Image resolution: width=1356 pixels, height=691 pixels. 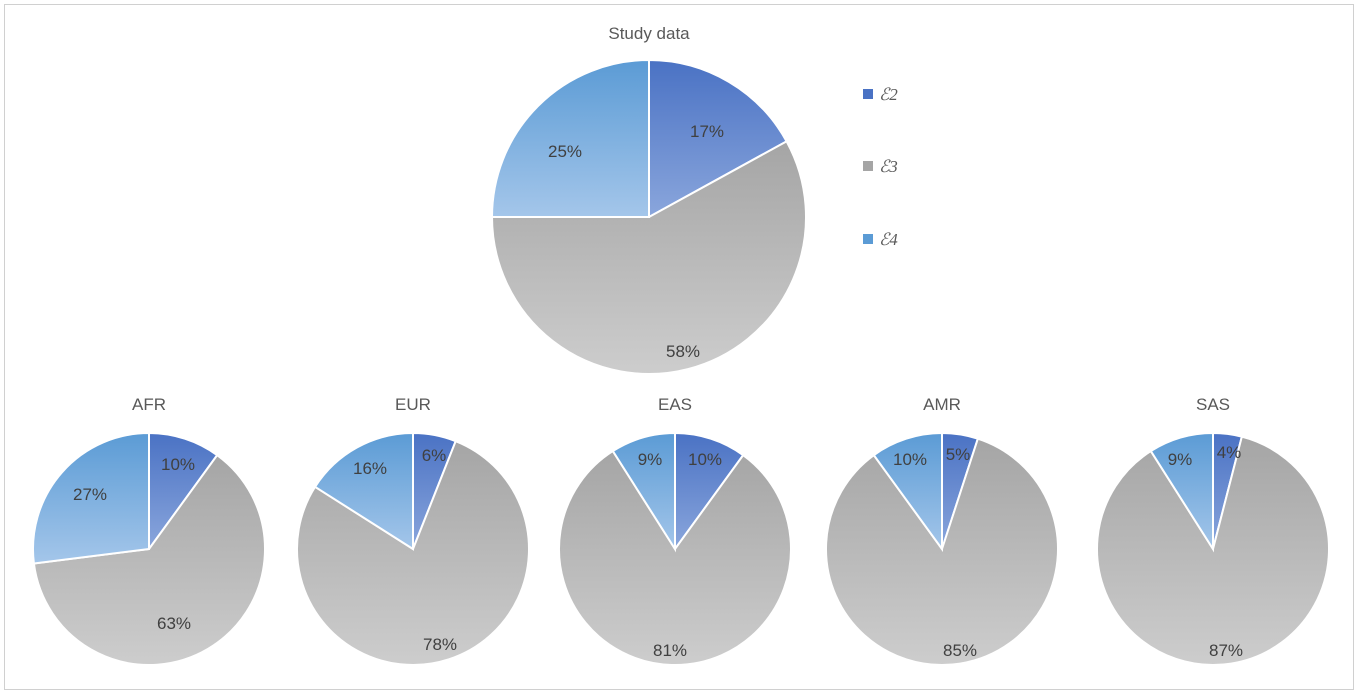 I want to click on pie-afr: AFR 10% 63% 27%, so click(x=149, y=530).